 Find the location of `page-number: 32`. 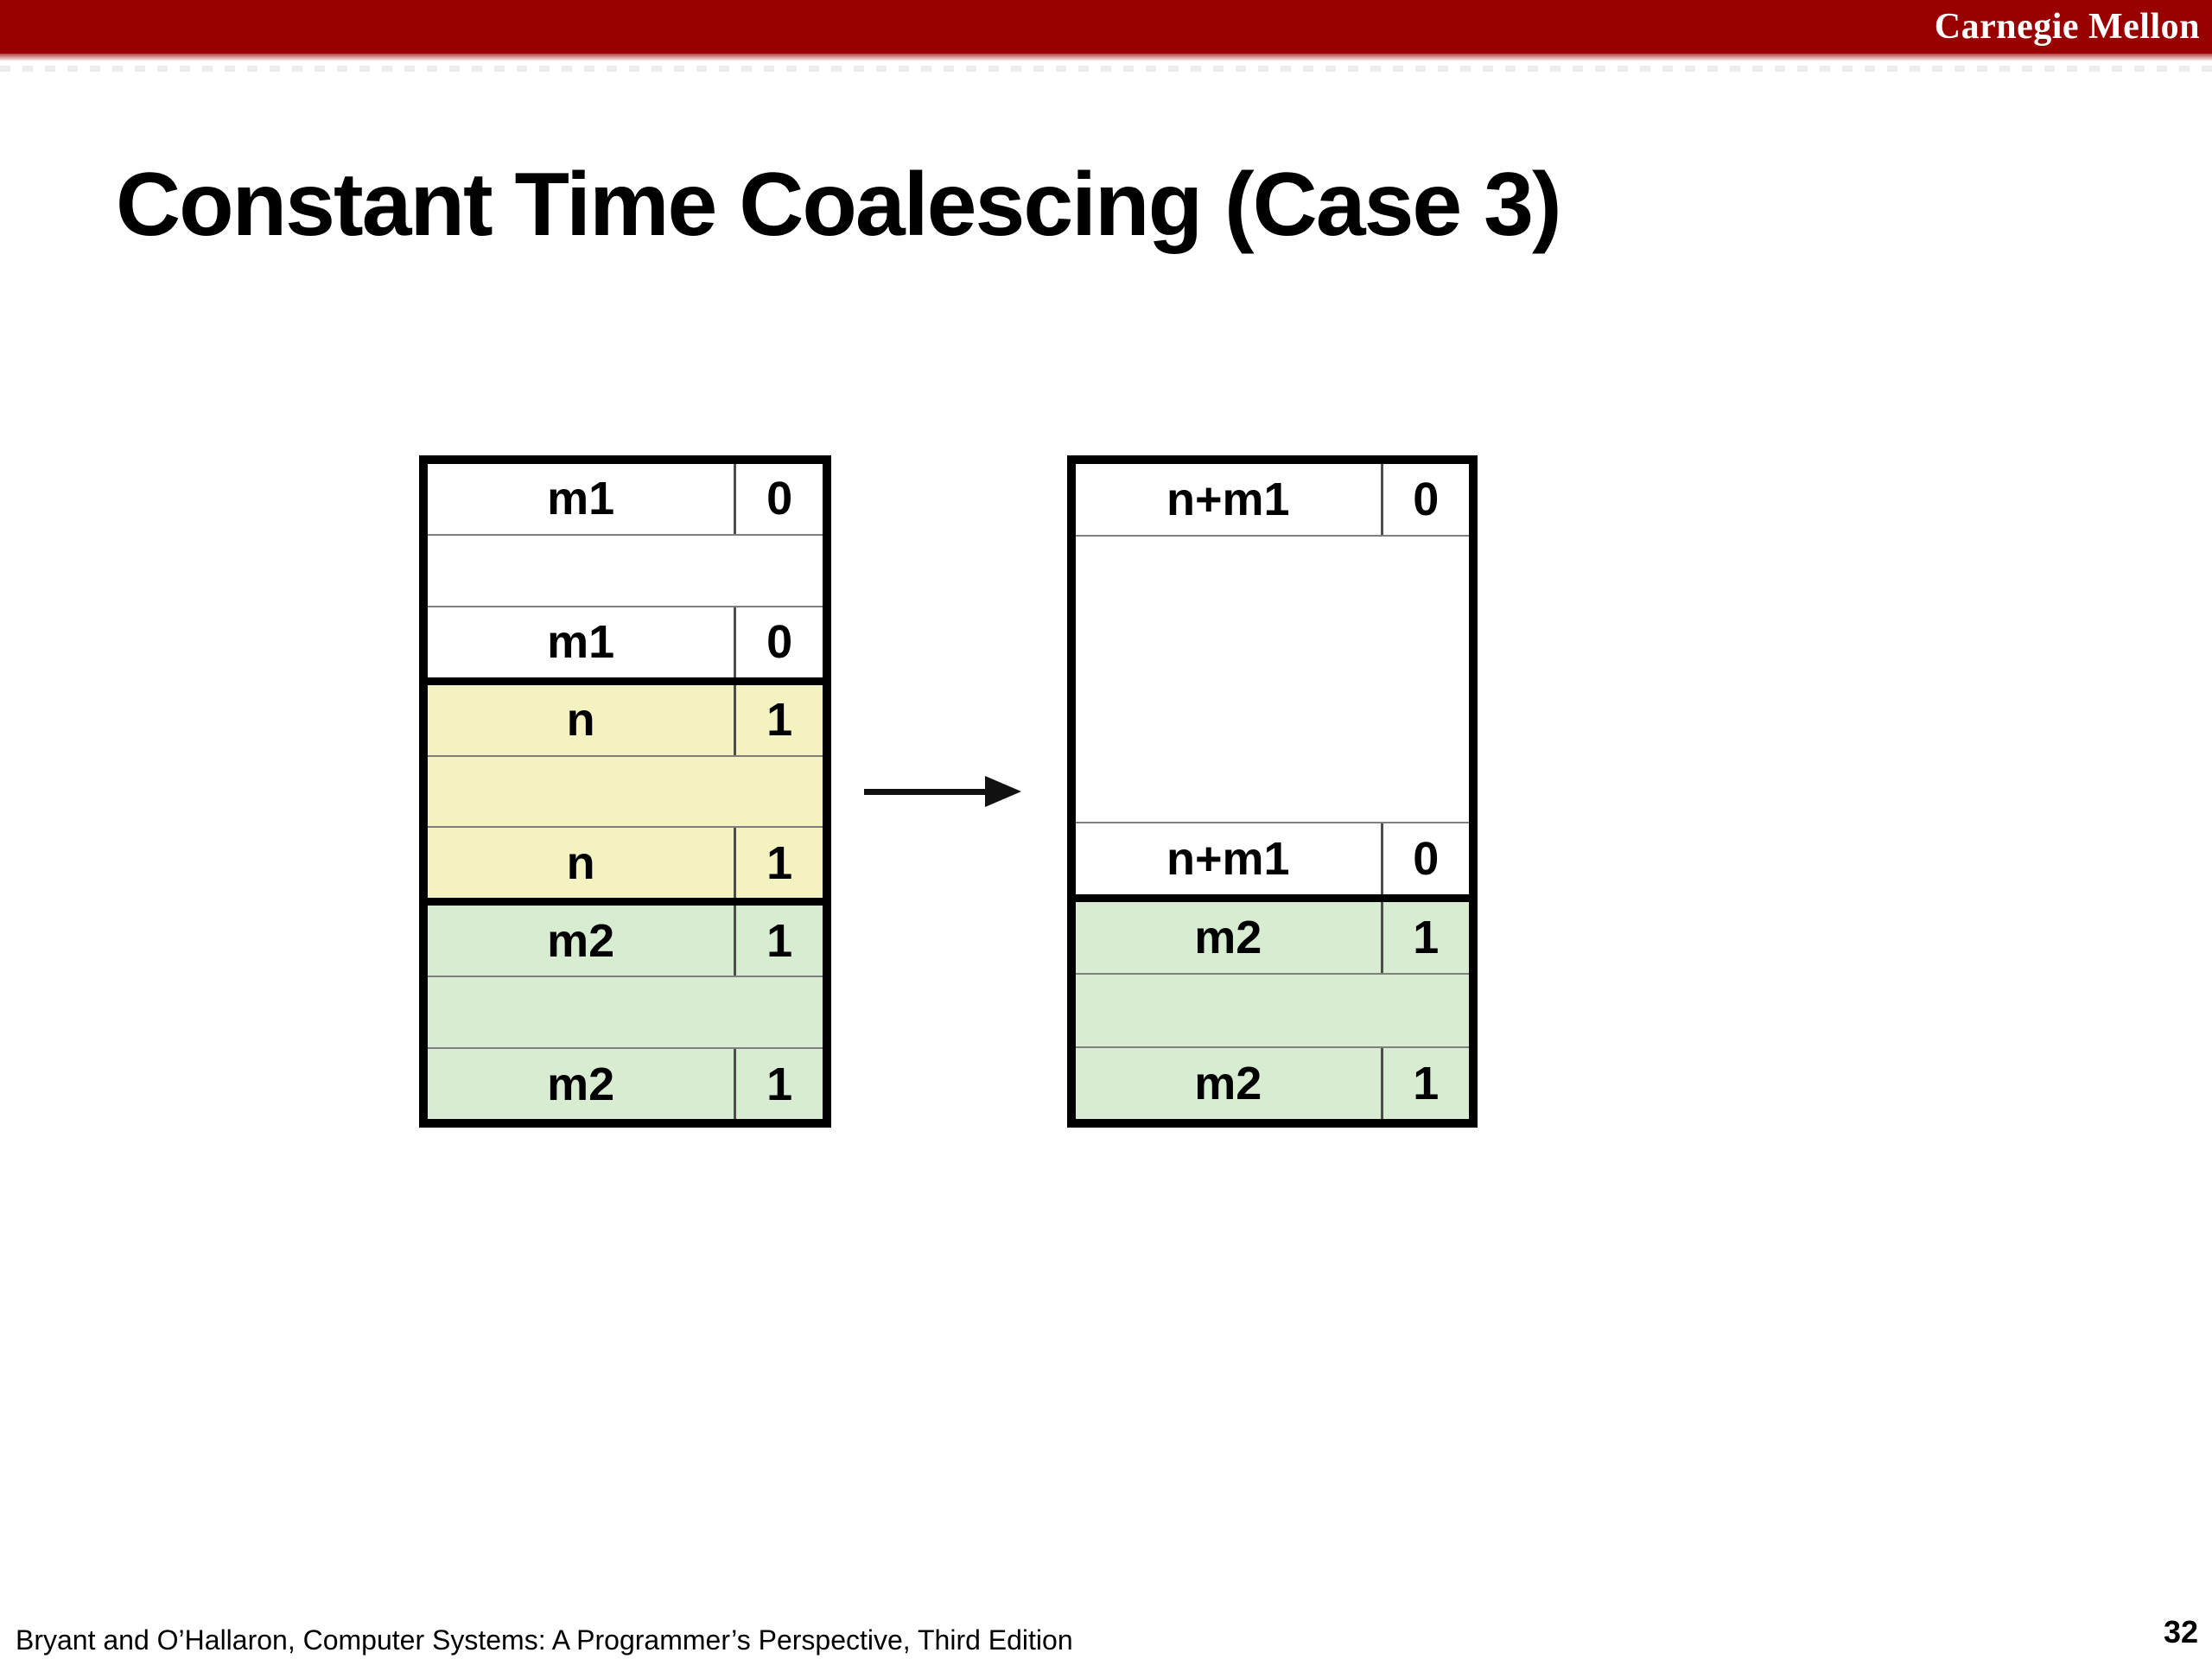

page-number: 32 is located at coordinates (2180, 1631).